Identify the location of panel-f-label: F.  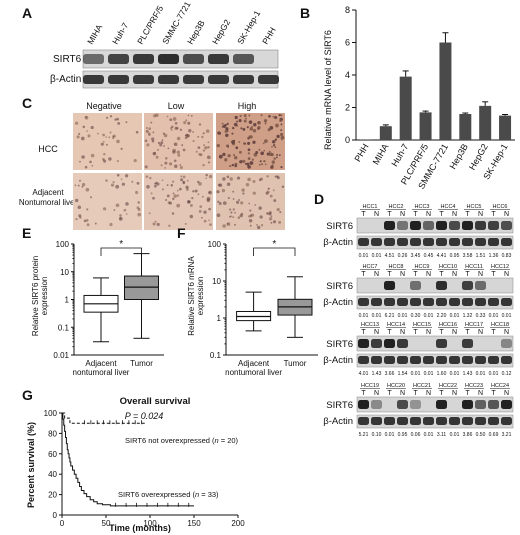
(181, 233).